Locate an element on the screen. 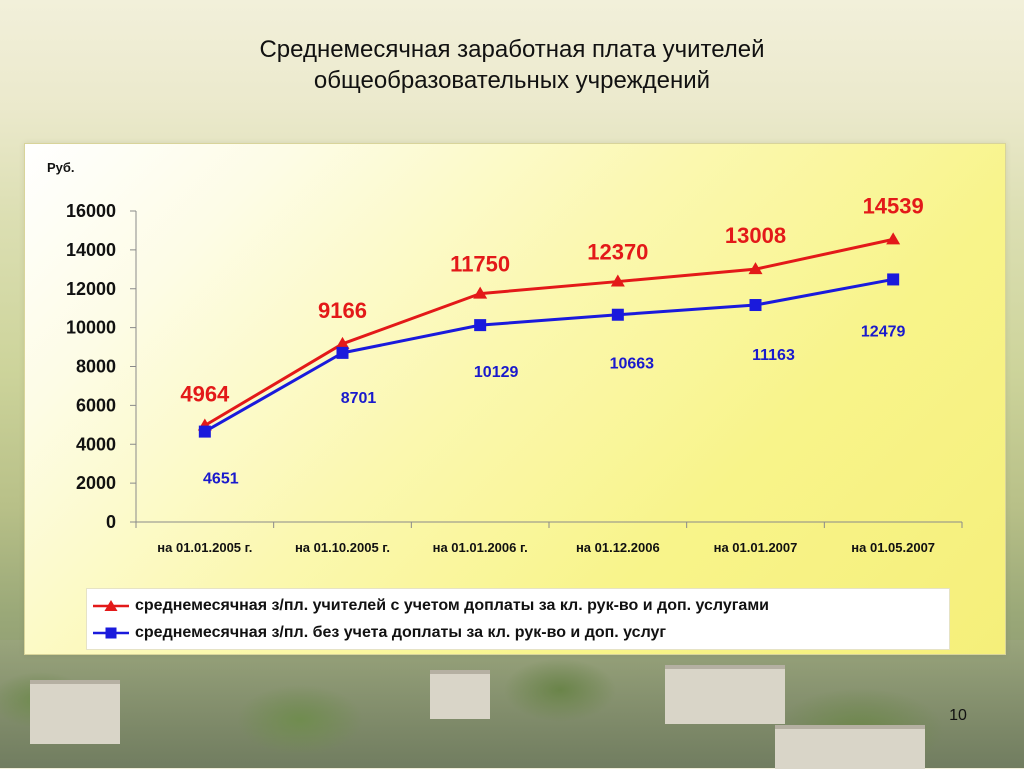 This screenshot has height=769, width=1024. x-tick-label: на 01.10.2005 г. is located at coordinates (342, 547).